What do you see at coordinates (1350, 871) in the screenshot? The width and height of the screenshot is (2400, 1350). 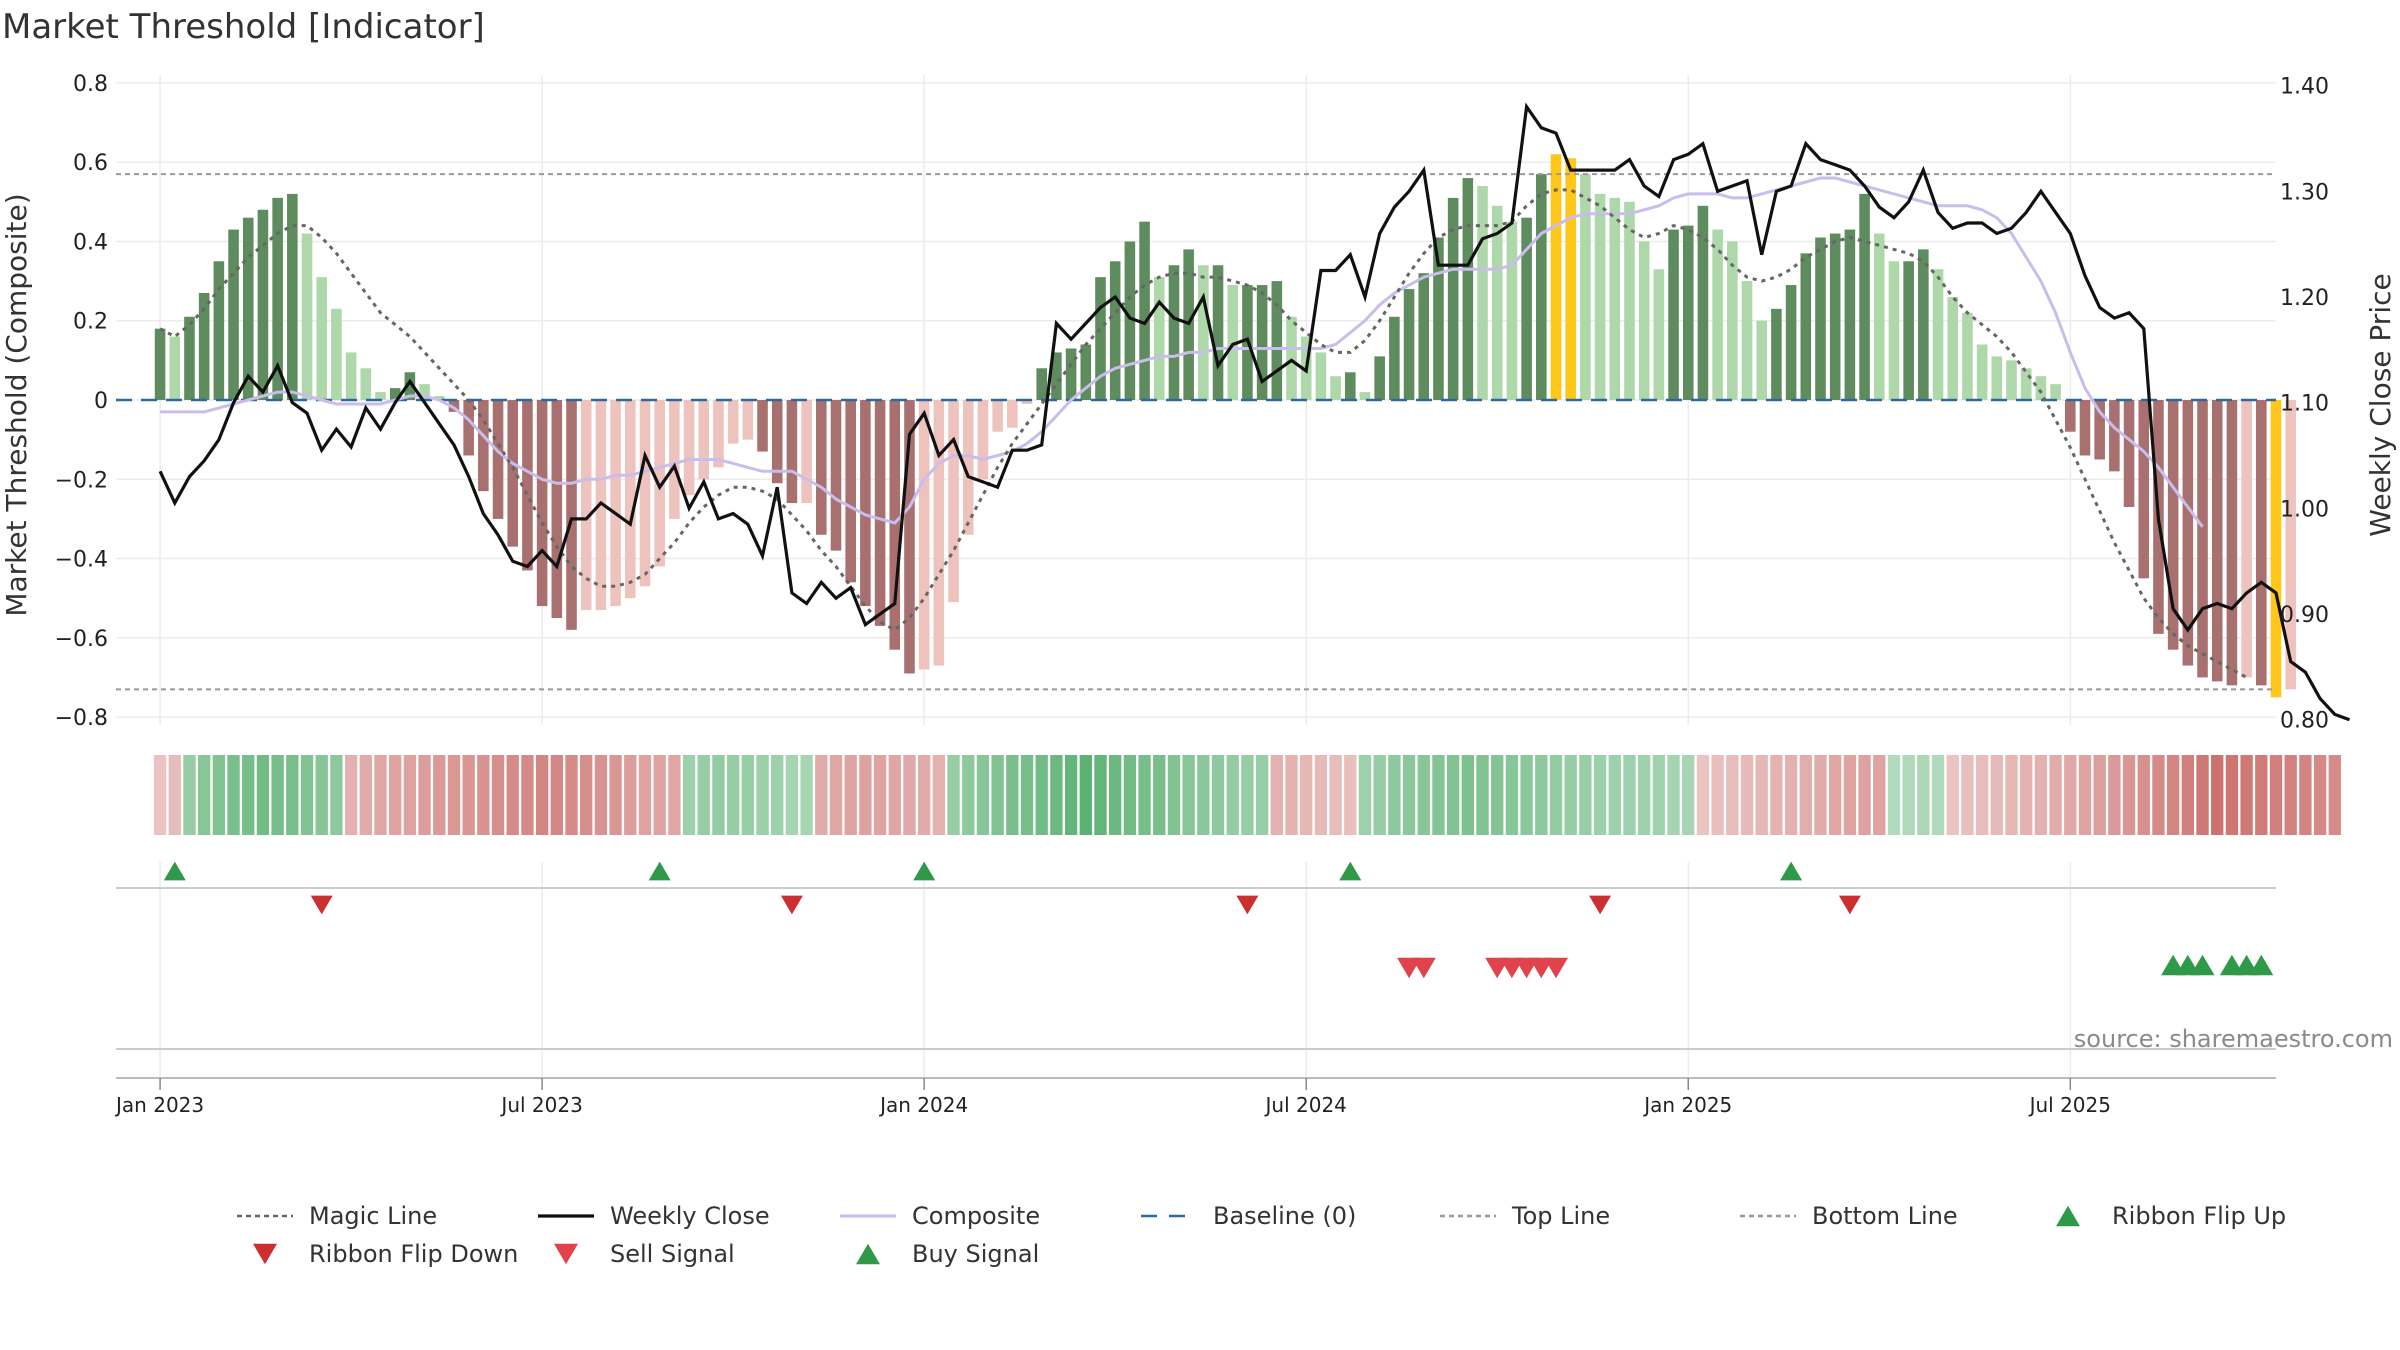 I see `ribbon-flip-up-marker` at bounding box center [1350, 871].